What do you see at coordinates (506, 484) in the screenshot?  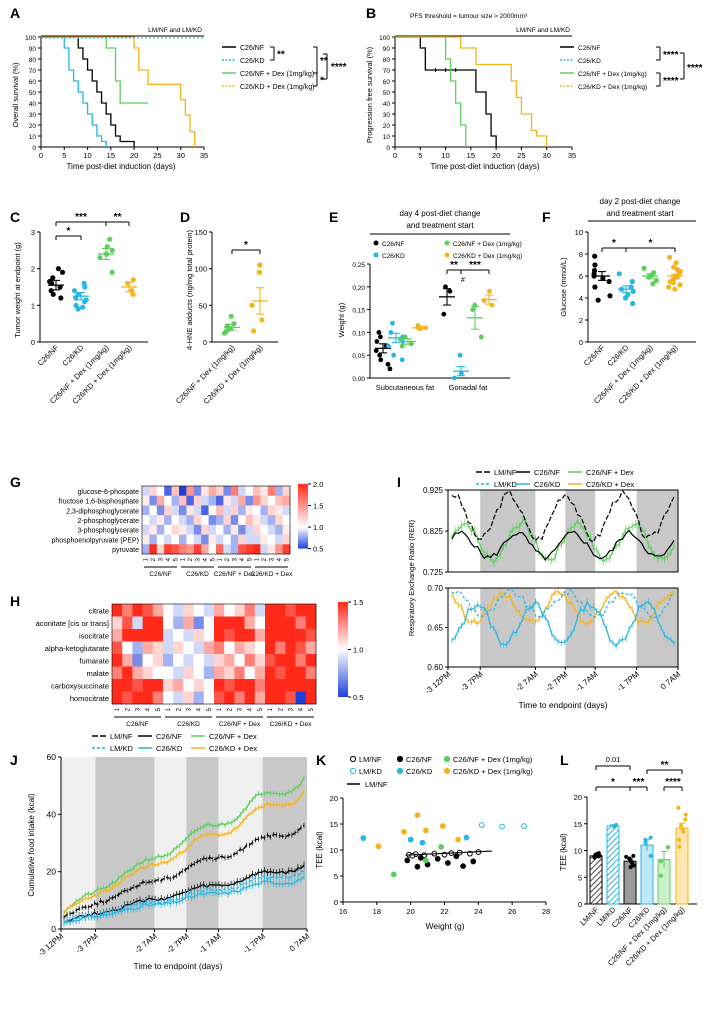 I see `legend-label: LM/KD` at bounding box center [506, 484].